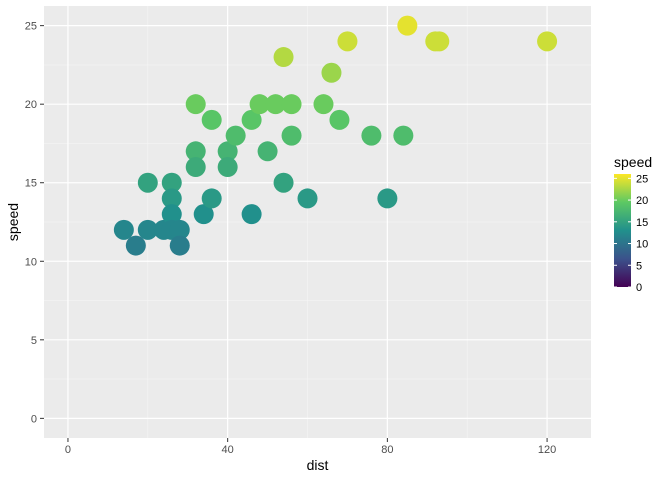  Describe the element at coordinates (31, 262) in the screenshot. I see `y-tick-label: 10` at that location.